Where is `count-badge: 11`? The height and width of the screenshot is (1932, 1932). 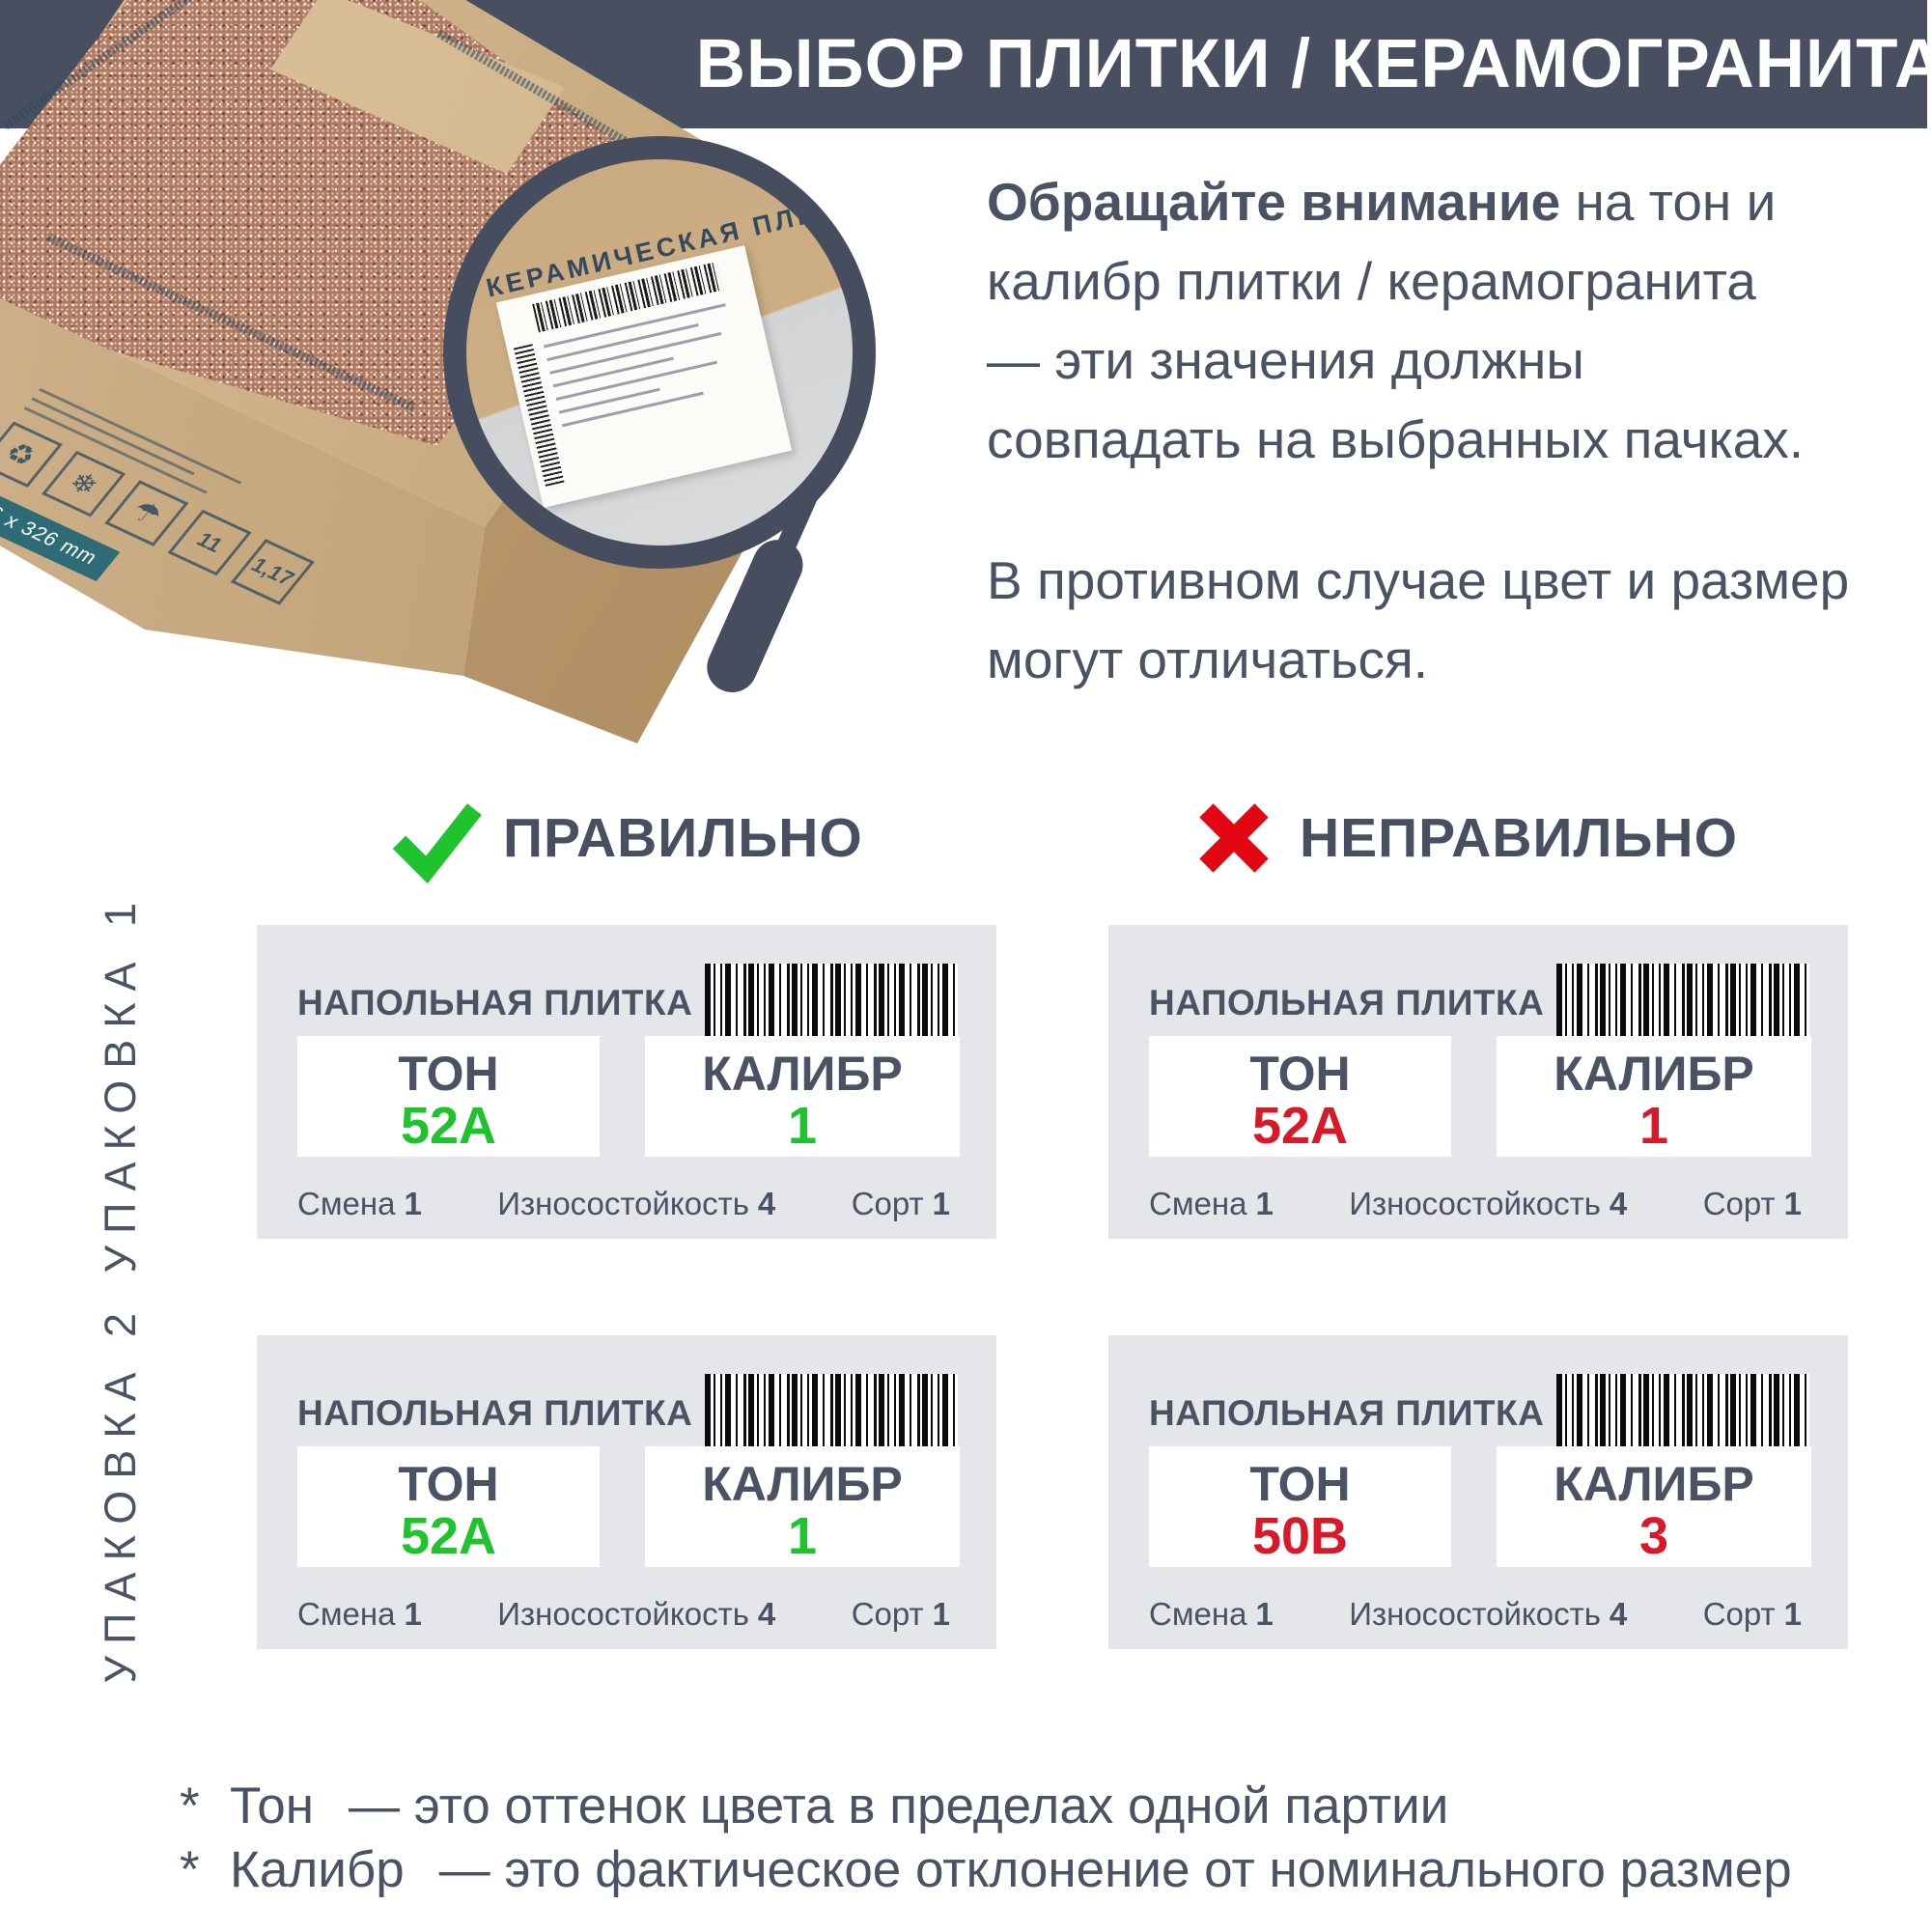 count-badge: 11 is located at coordinates (210, 542).